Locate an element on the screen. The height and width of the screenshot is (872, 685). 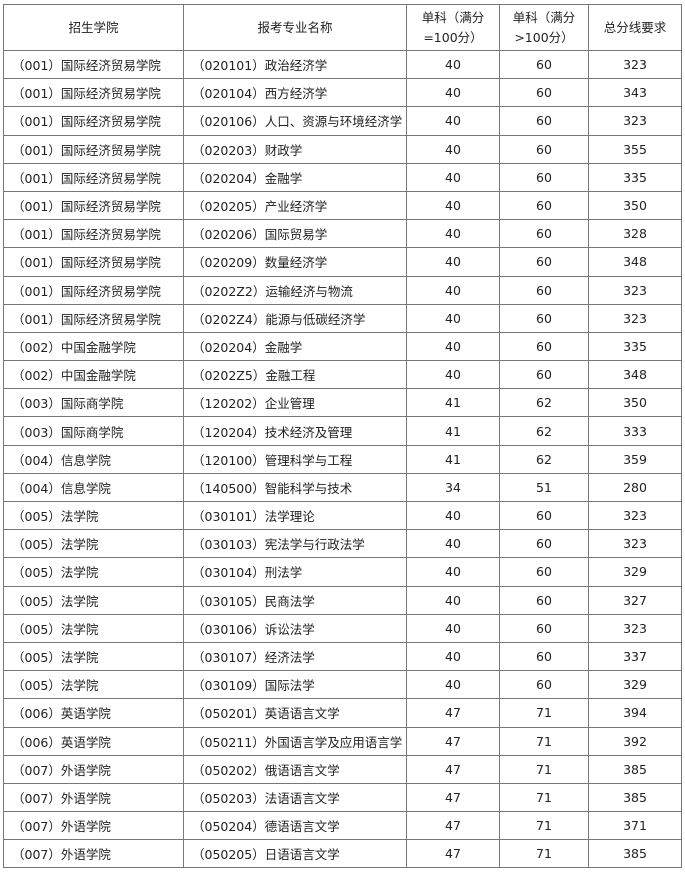
table-row: （005）法学院 （030106）诉讼法学 40 60 323 is located at coordinates (342, 628).